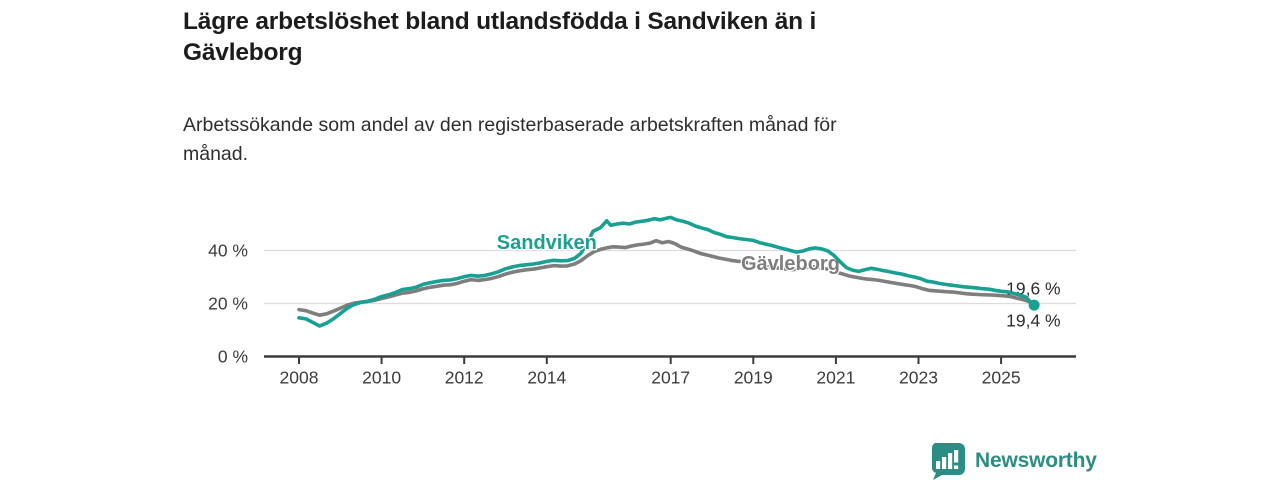  What do you see at coordinates (666, 278) in the screenshot?
I see `series-line-gavleborg` at bounding box center [666, 278].